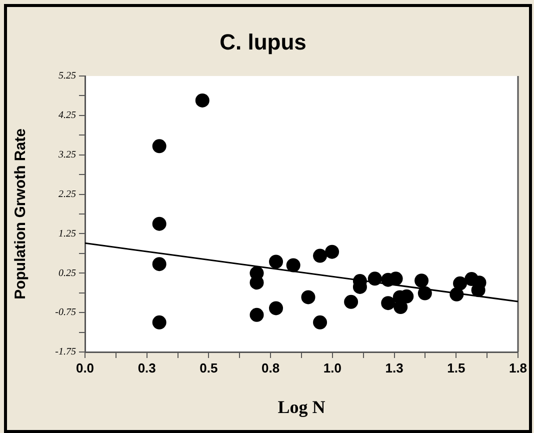 Image resolution: width=534 pixels, height=433 pixels. Describe the element at coordinates (271, 368) in the screenshot. I see `x-tick-label: 0.8` at that location.